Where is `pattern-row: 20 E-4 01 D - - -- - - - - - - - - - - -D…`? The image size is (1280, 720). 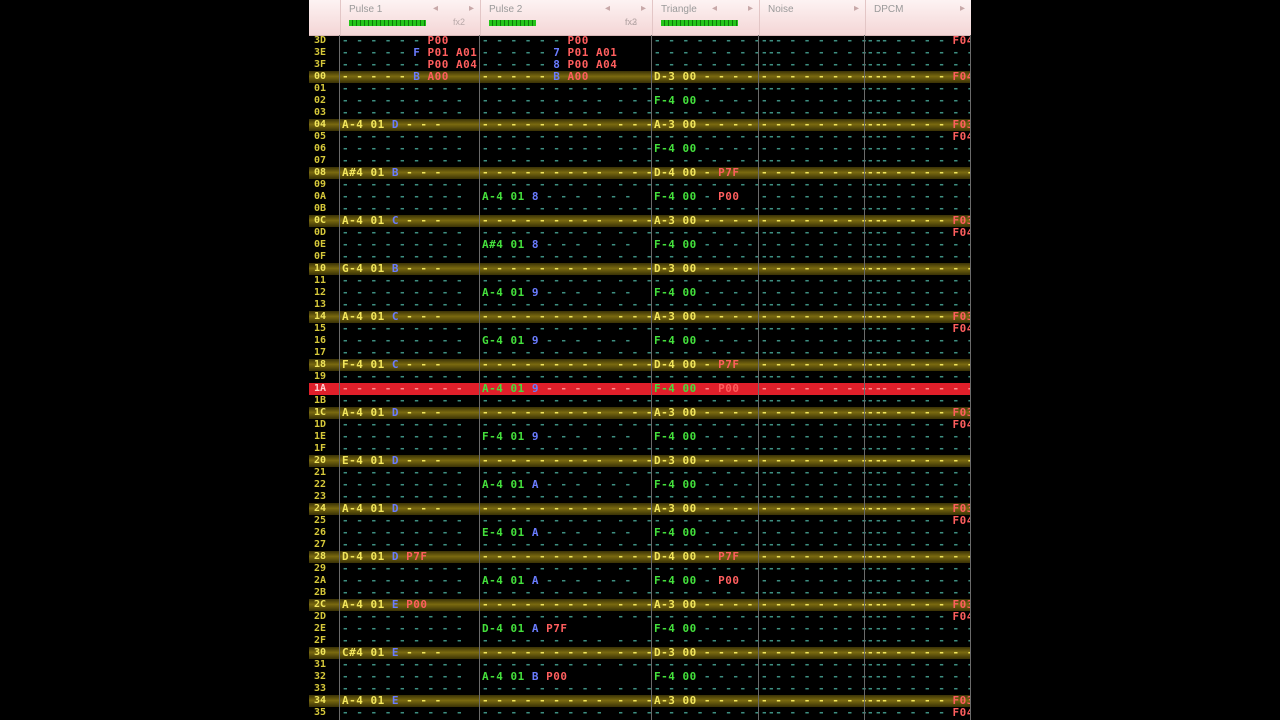
pattern-row: 20 E-4 01 D - - -- - - - - - - - - - - -D… is located at coordinates (640, 461).